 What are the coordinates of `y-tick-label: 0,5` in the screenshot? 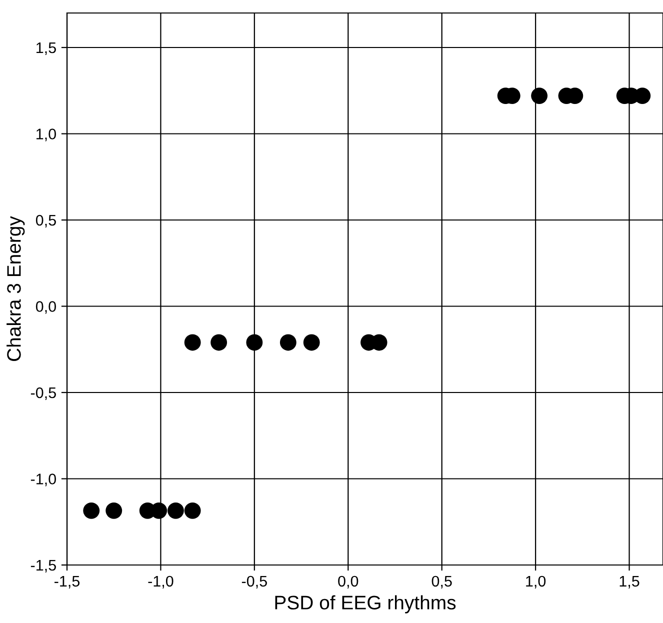 It's located at (46, 221).